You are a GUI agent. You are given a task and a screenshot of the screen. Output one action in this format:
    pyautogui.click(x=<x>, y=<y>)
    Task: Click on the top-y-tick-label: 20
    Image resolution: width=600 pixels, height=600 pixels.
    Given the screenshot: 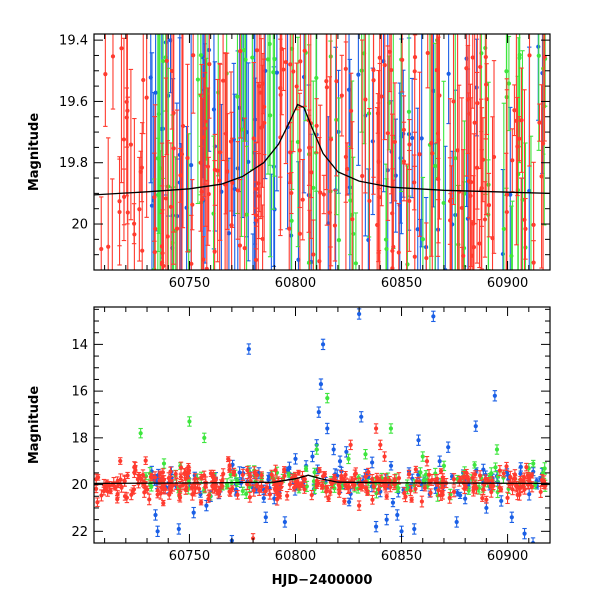 What is the action you would take?
    pyautogui.click(x=79, y=225)
    